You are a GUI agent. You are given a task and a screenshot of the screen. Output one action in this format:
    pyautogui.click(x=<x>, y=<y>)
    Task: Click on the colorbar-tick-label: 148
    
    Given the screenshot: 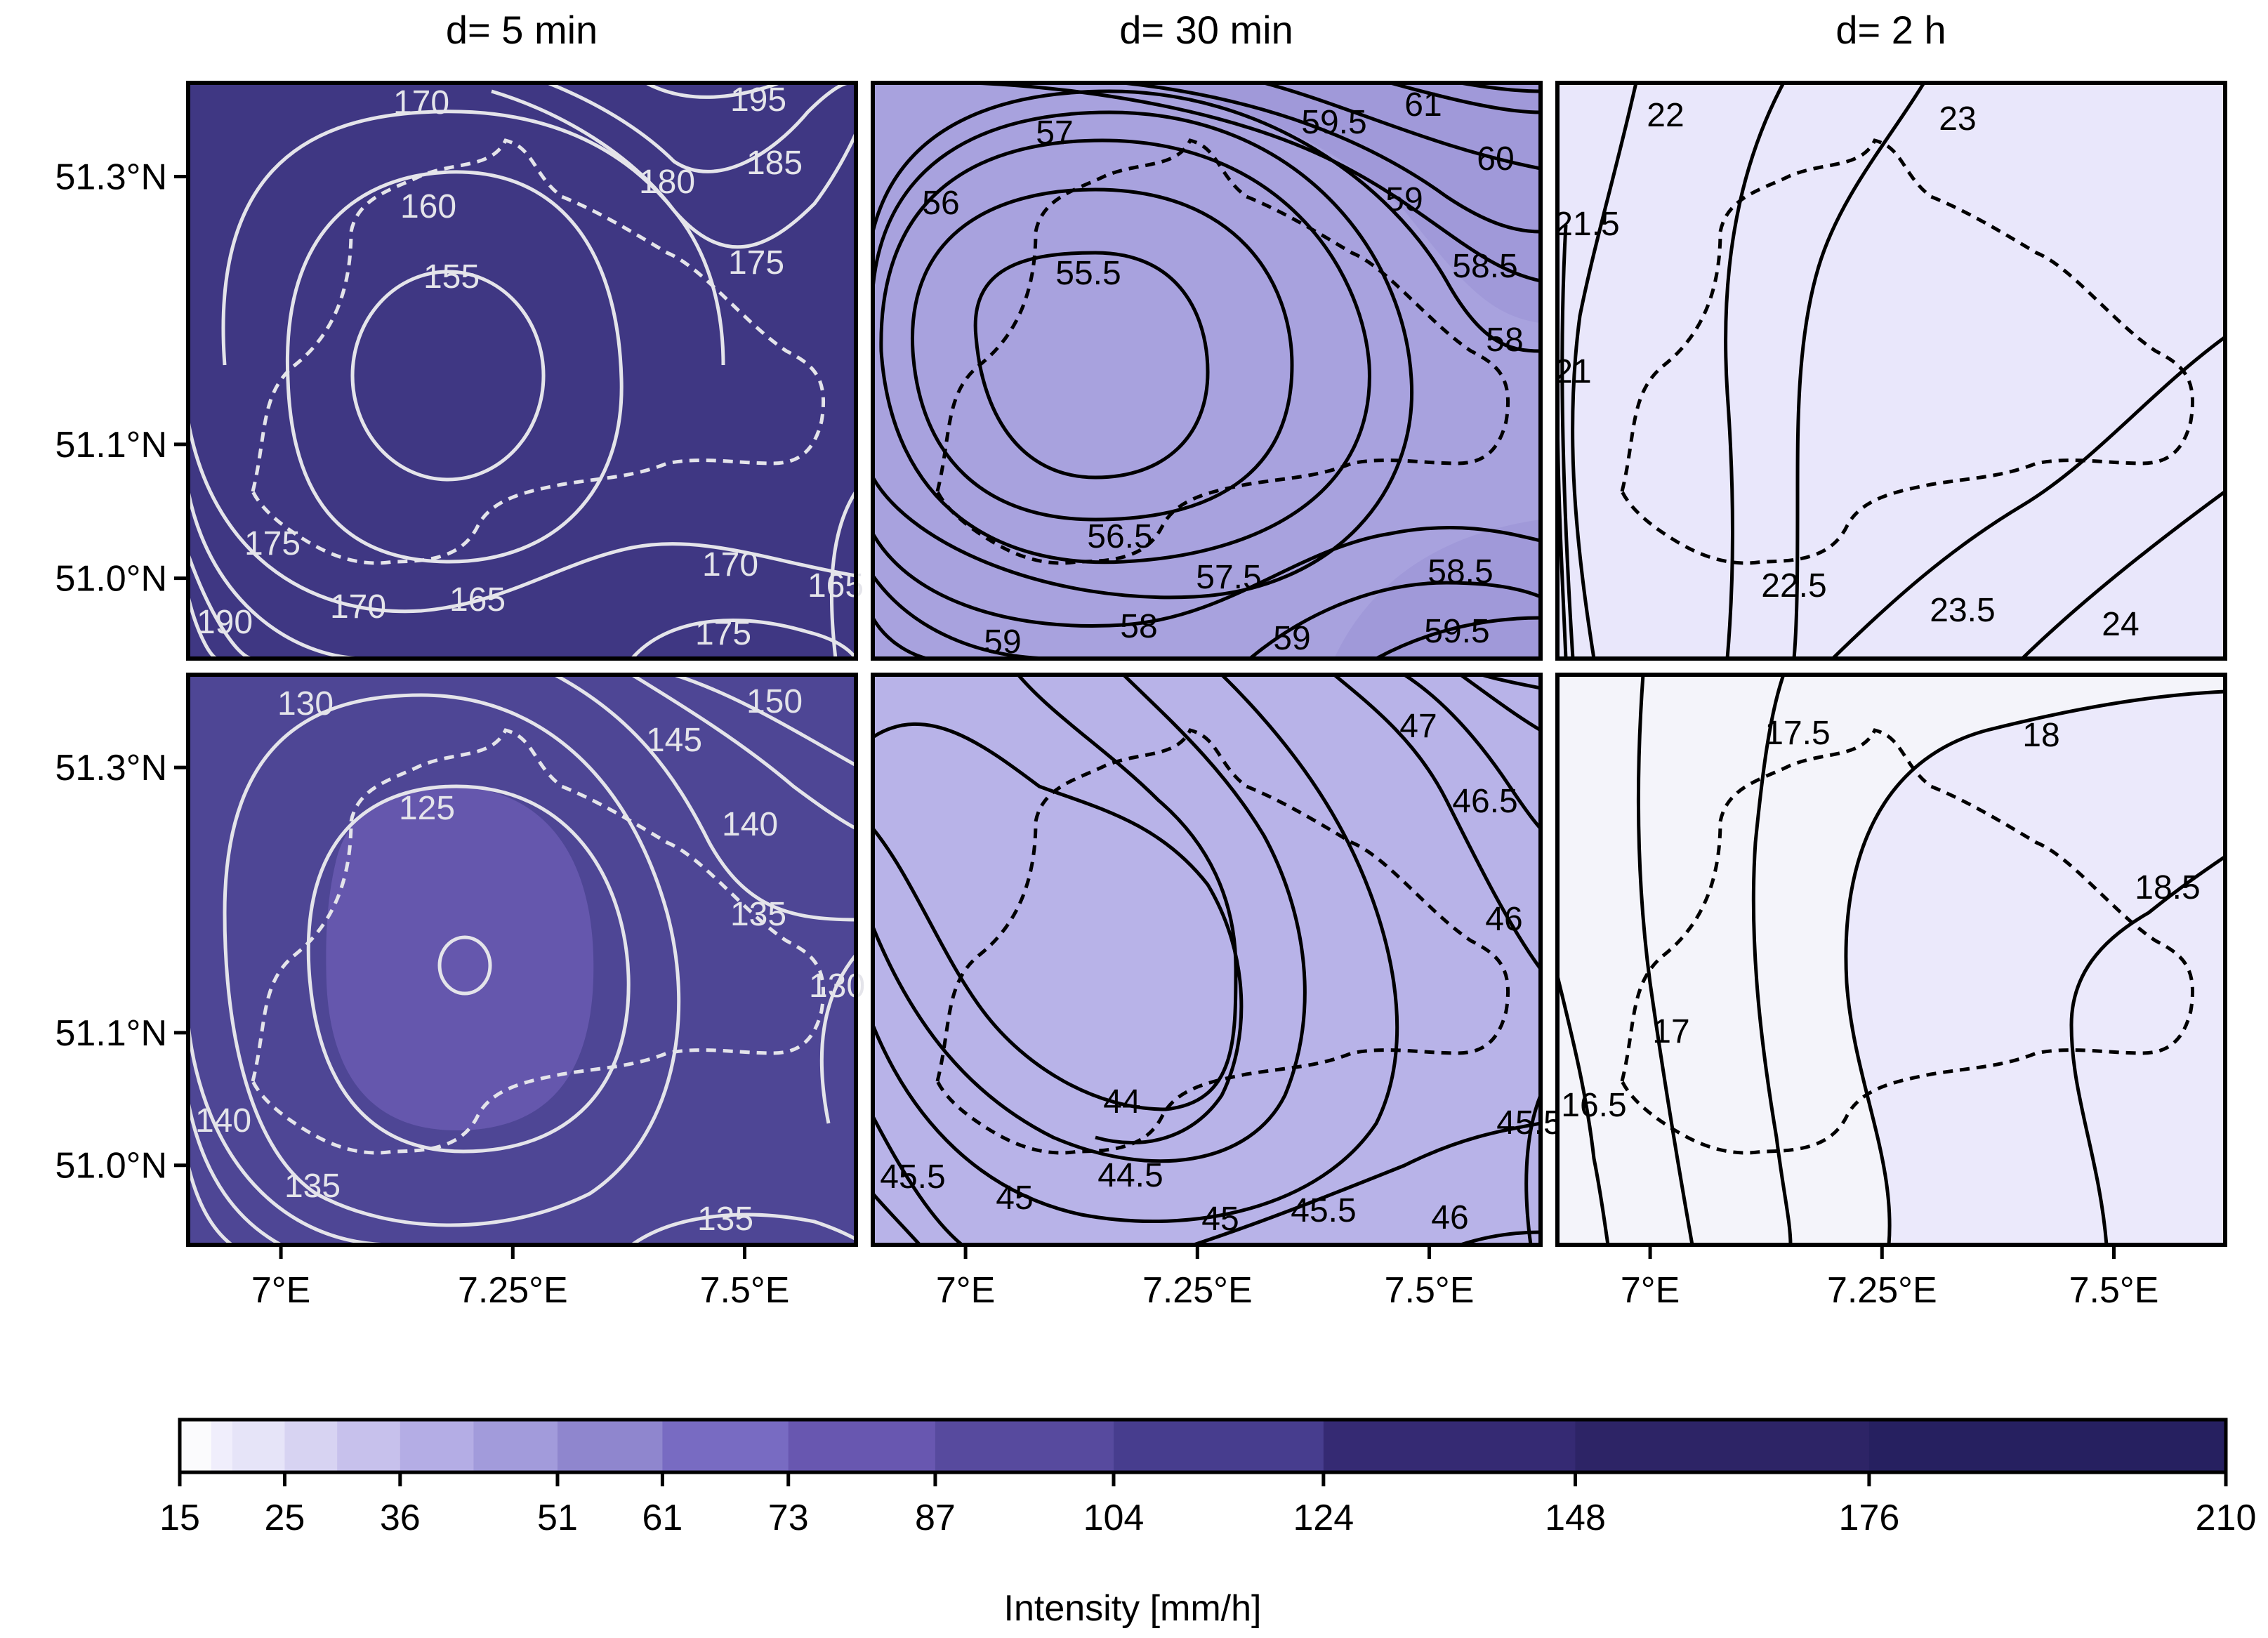 What is the action you would take?
    pyautogui.click(x=1576, y=1518)
    